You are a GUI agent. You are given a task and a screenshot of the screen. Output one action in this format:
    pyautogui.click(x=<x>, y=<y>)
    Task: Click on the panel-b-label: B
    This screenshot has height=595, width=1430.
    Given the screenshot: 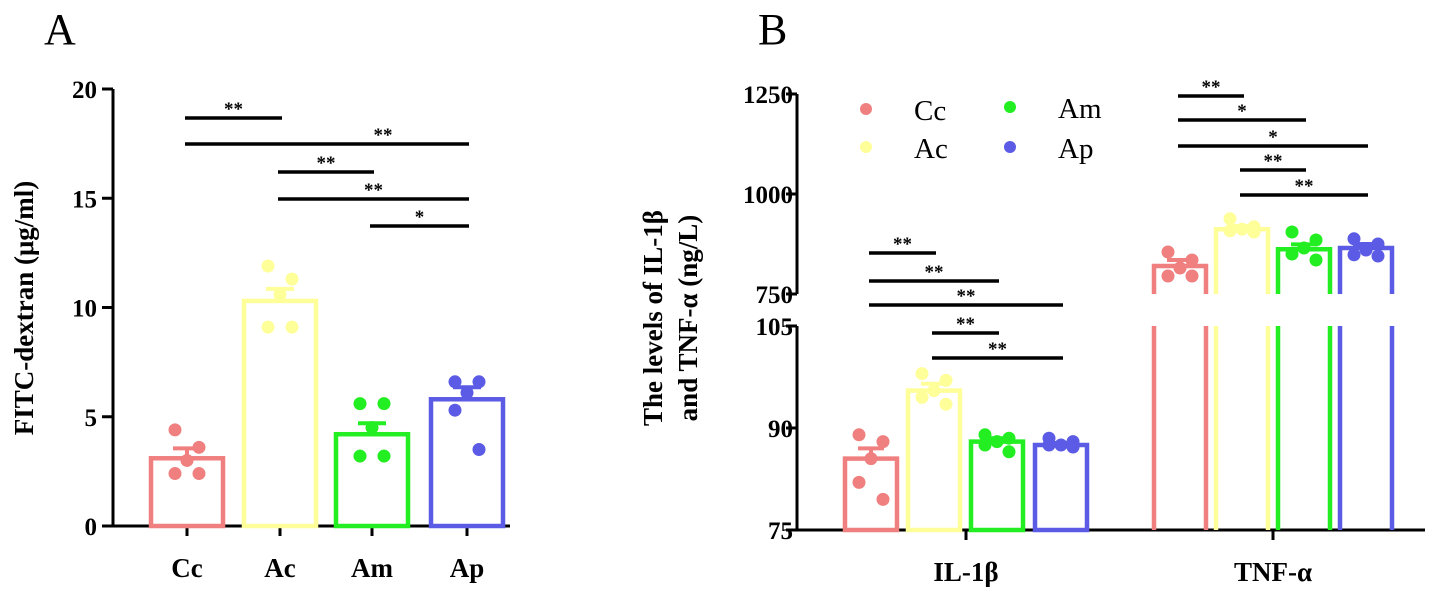 What is the action you would take?
    pyautogui.click(x=772, y=29)
    